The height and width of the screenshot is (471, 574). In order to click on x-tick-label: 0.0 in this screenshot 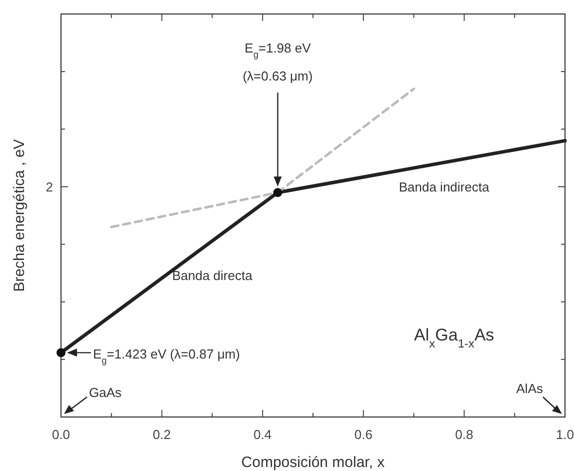, I will do `click(61, 434)`.